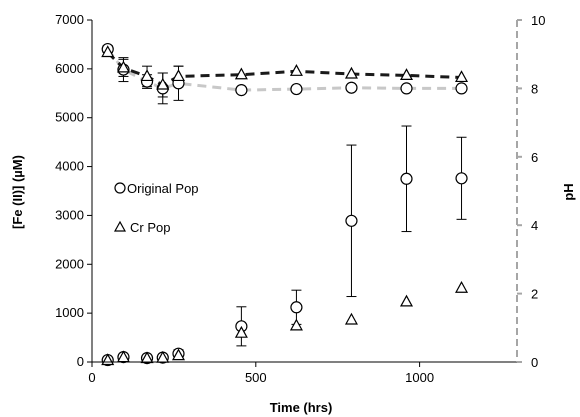 The image size is (580, 417). Describe the element at coordinates (17, 192) in the screenshot. I see `y-axis-label: [Fe (II)] (µM)` at that location.